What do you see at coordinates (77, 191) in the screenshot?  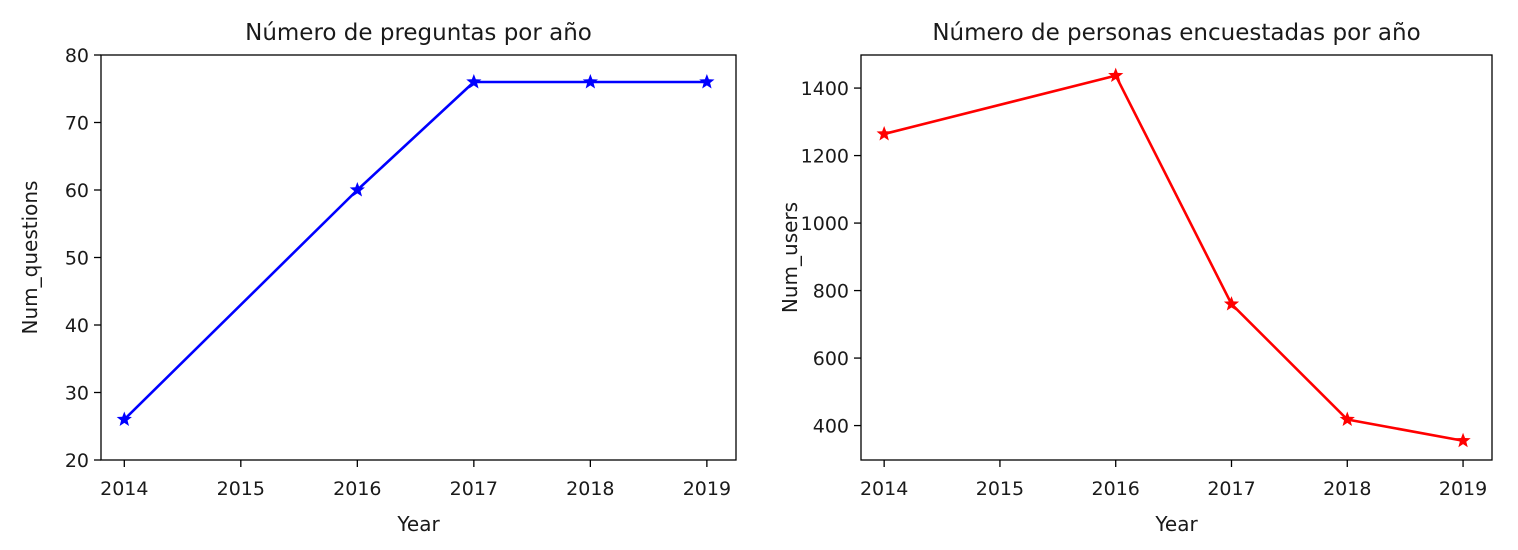 I see `y-tick-label: 60` at bounding box center [77, 191].